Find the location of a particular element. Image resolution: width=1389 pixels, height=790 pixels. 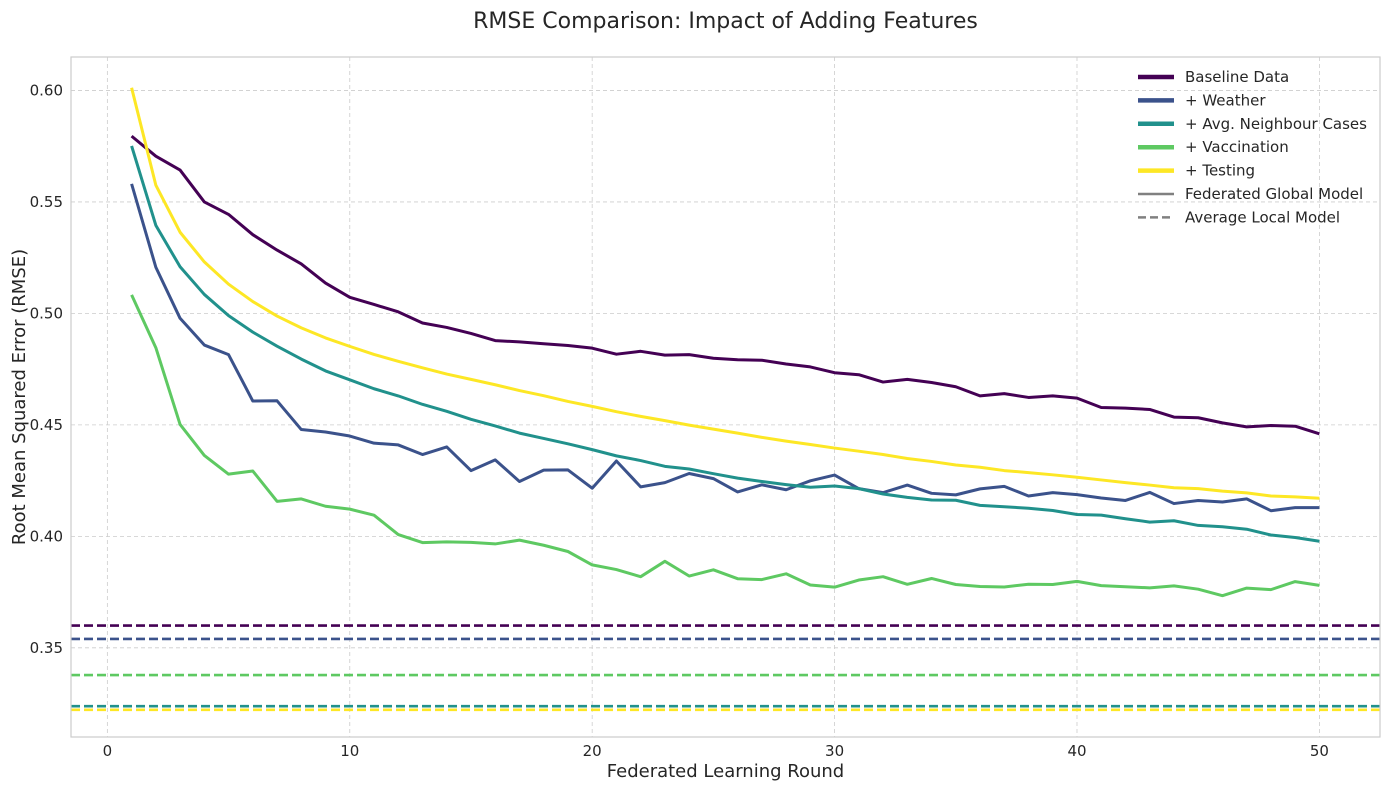

legend-label: + Weather is located at coordinates (1225, 100).